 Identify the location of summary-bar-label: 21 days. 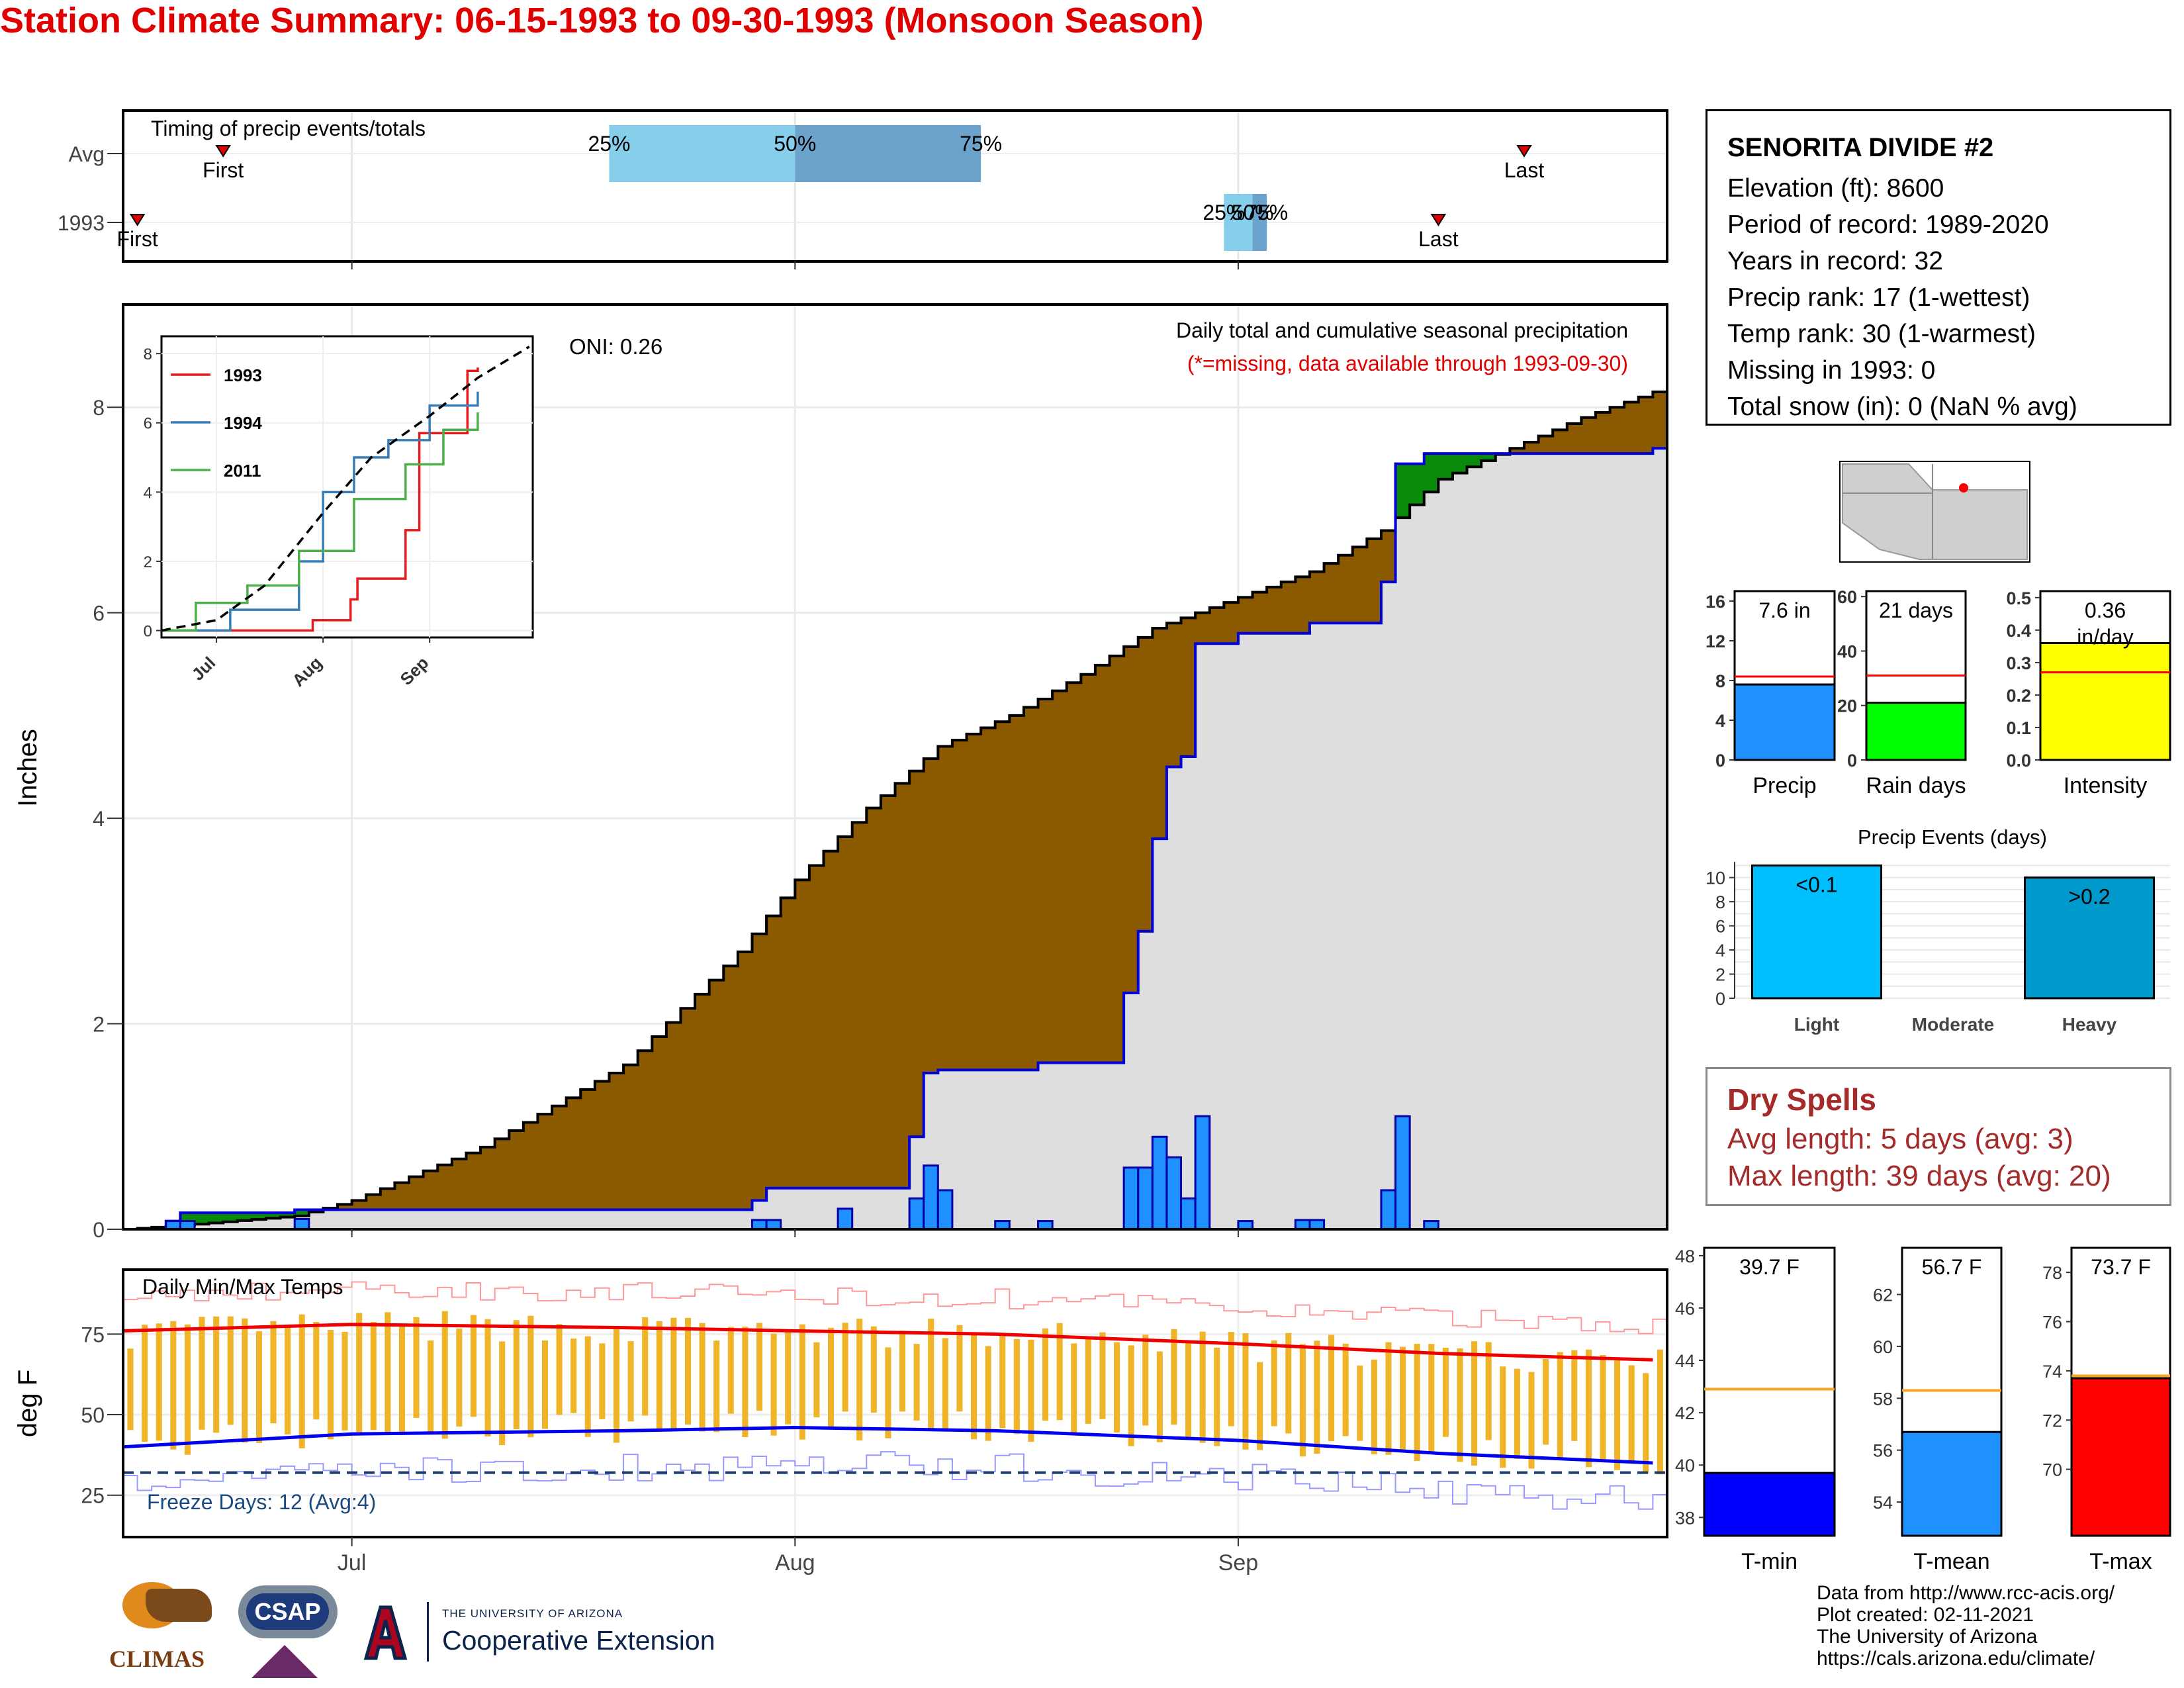
(1916, 610).